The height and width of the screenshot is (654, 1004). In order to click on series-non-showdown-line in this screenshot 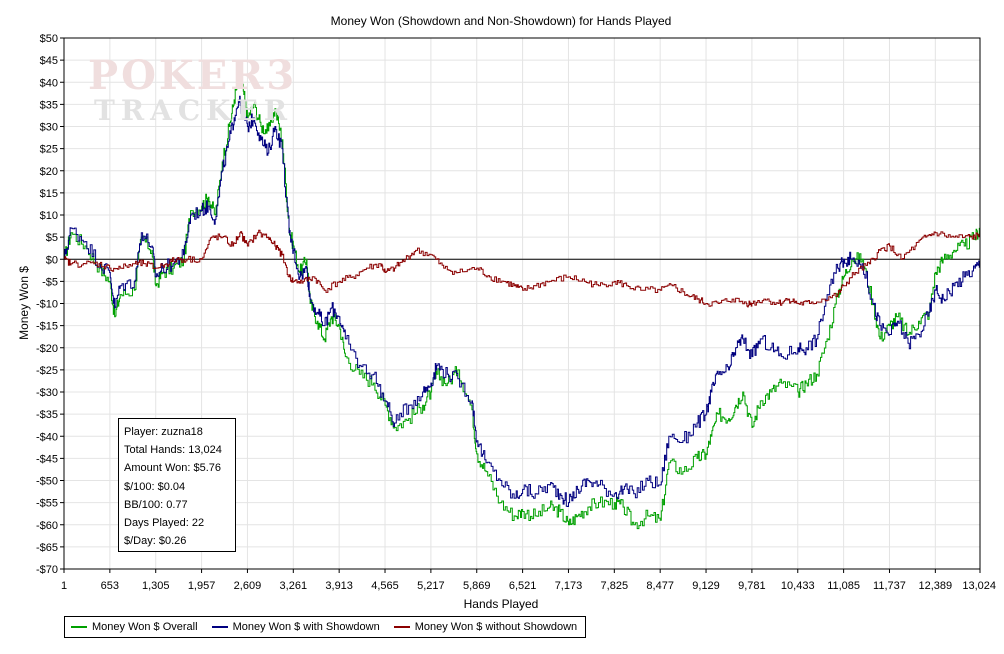, I will do `click(522, 268)`.